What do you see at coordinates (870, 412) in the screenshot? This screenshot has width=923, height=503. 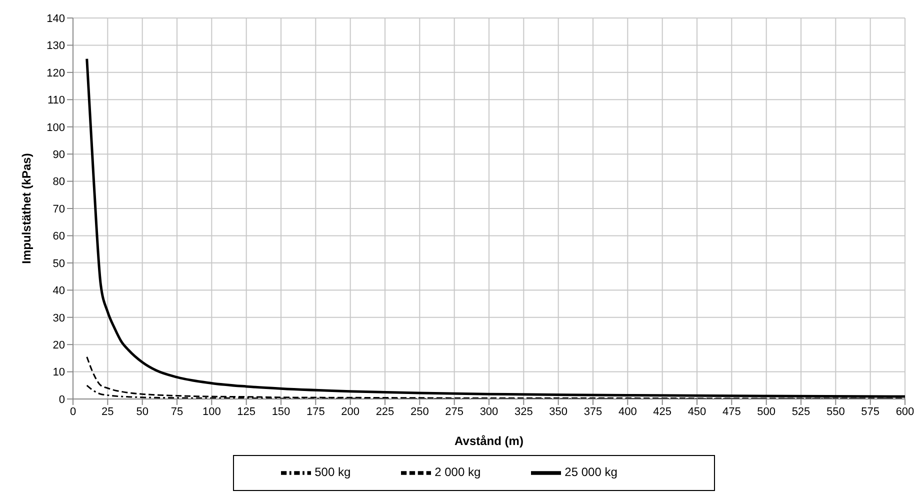 I see `x-tick-label: 575` at bounding box center [870, 412].